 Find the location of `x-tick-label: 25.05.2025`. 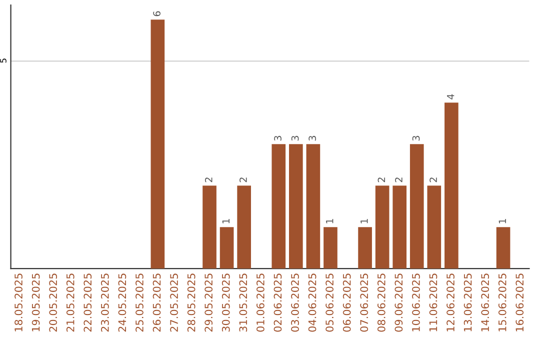

x-tick-label: 25.05.2025 is located at coordinates (140, 303).